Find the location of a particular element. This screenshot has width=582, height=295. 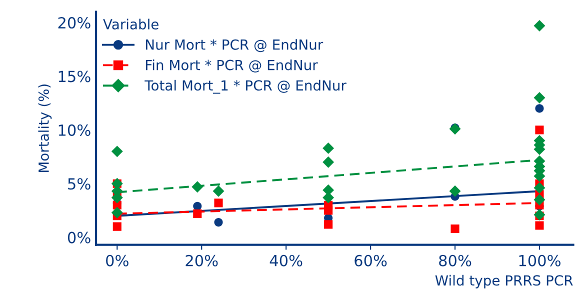

legend-label: Nur Mort * PCR @ EndNur is located at coordinates (235, 45).